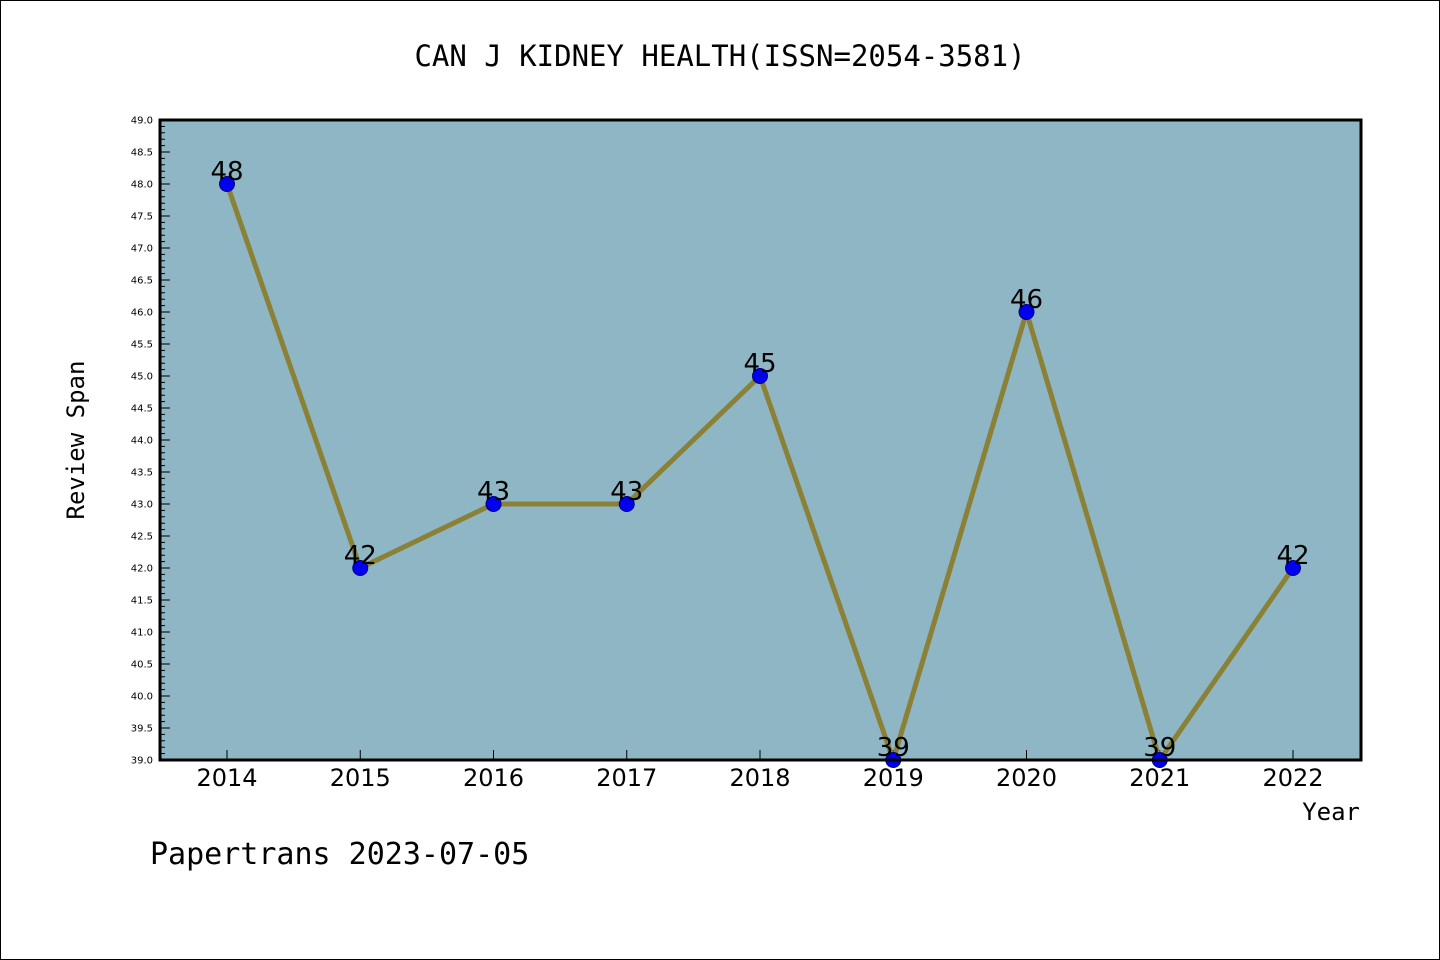 The image size is (1440, 960). I want to click on y-tick-label: 45.5, so click(142, 345).